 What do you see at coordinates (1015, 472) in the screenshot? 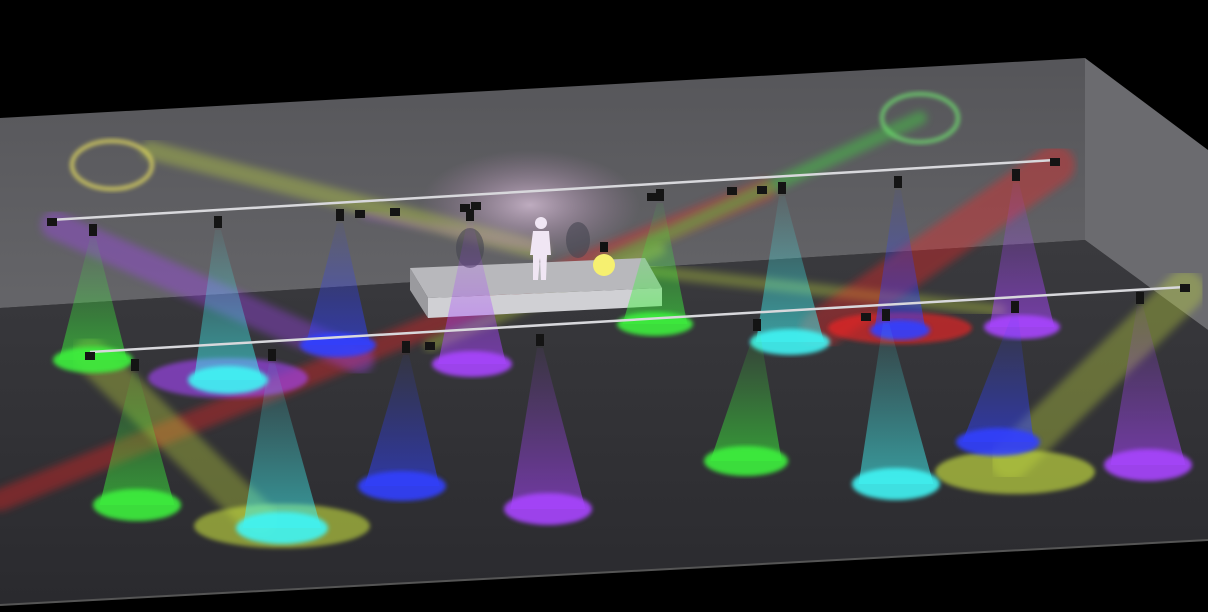
I see `spot-wash` at bounding box center [1015, 472].